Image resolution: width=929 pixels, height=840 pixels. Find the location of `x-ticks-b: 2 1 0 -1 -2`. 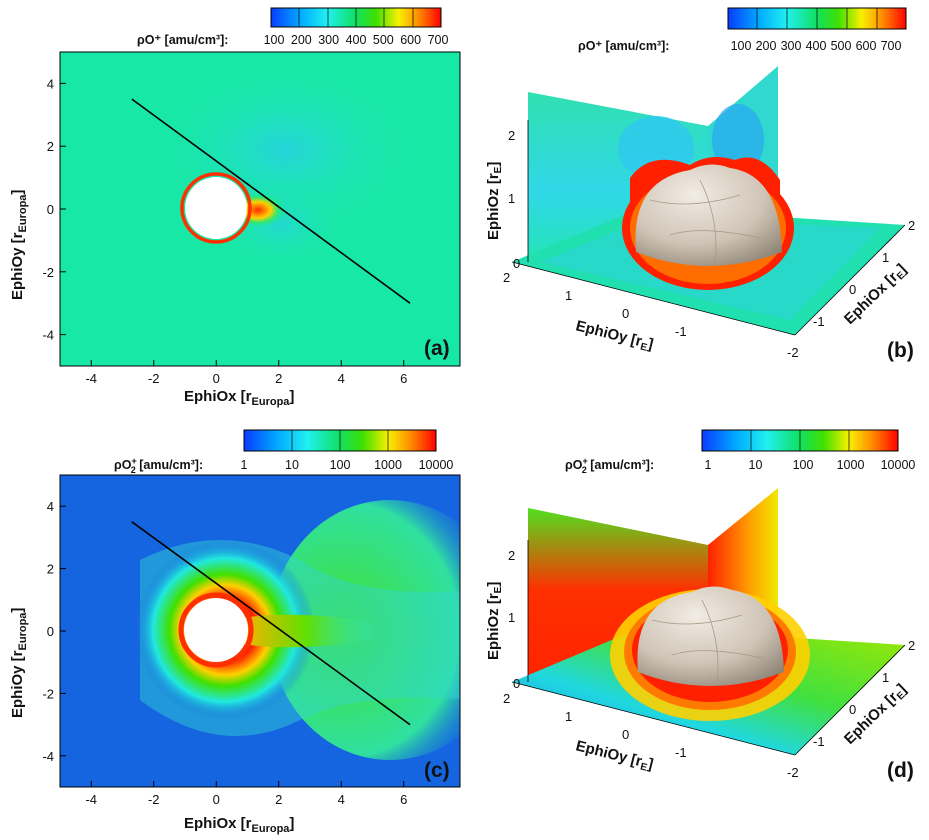

x-ticks-b: 2 1 0 -1 -2 is located at coordinates (851, 289).